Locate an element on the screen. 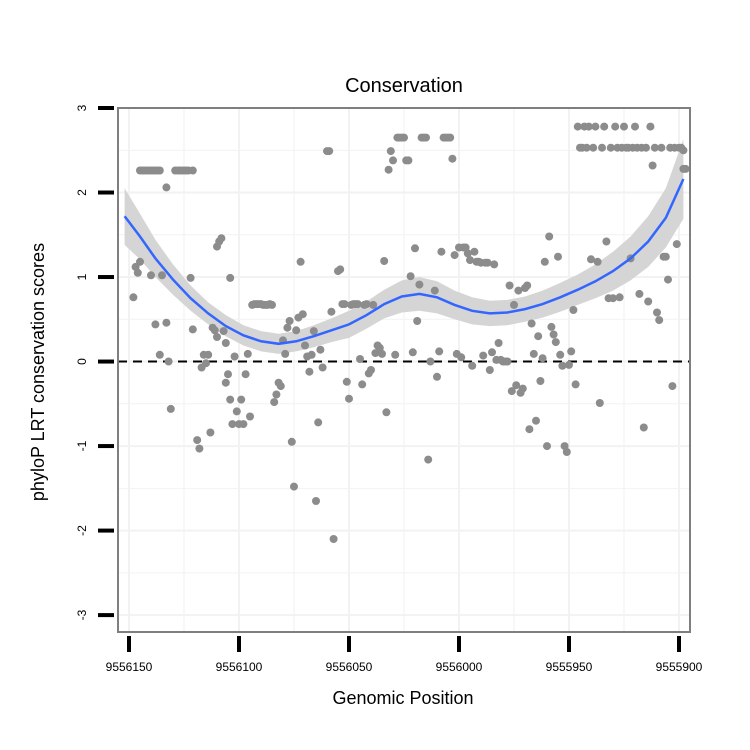  y-tick-label: -2 is located at coordinates (82, 530).